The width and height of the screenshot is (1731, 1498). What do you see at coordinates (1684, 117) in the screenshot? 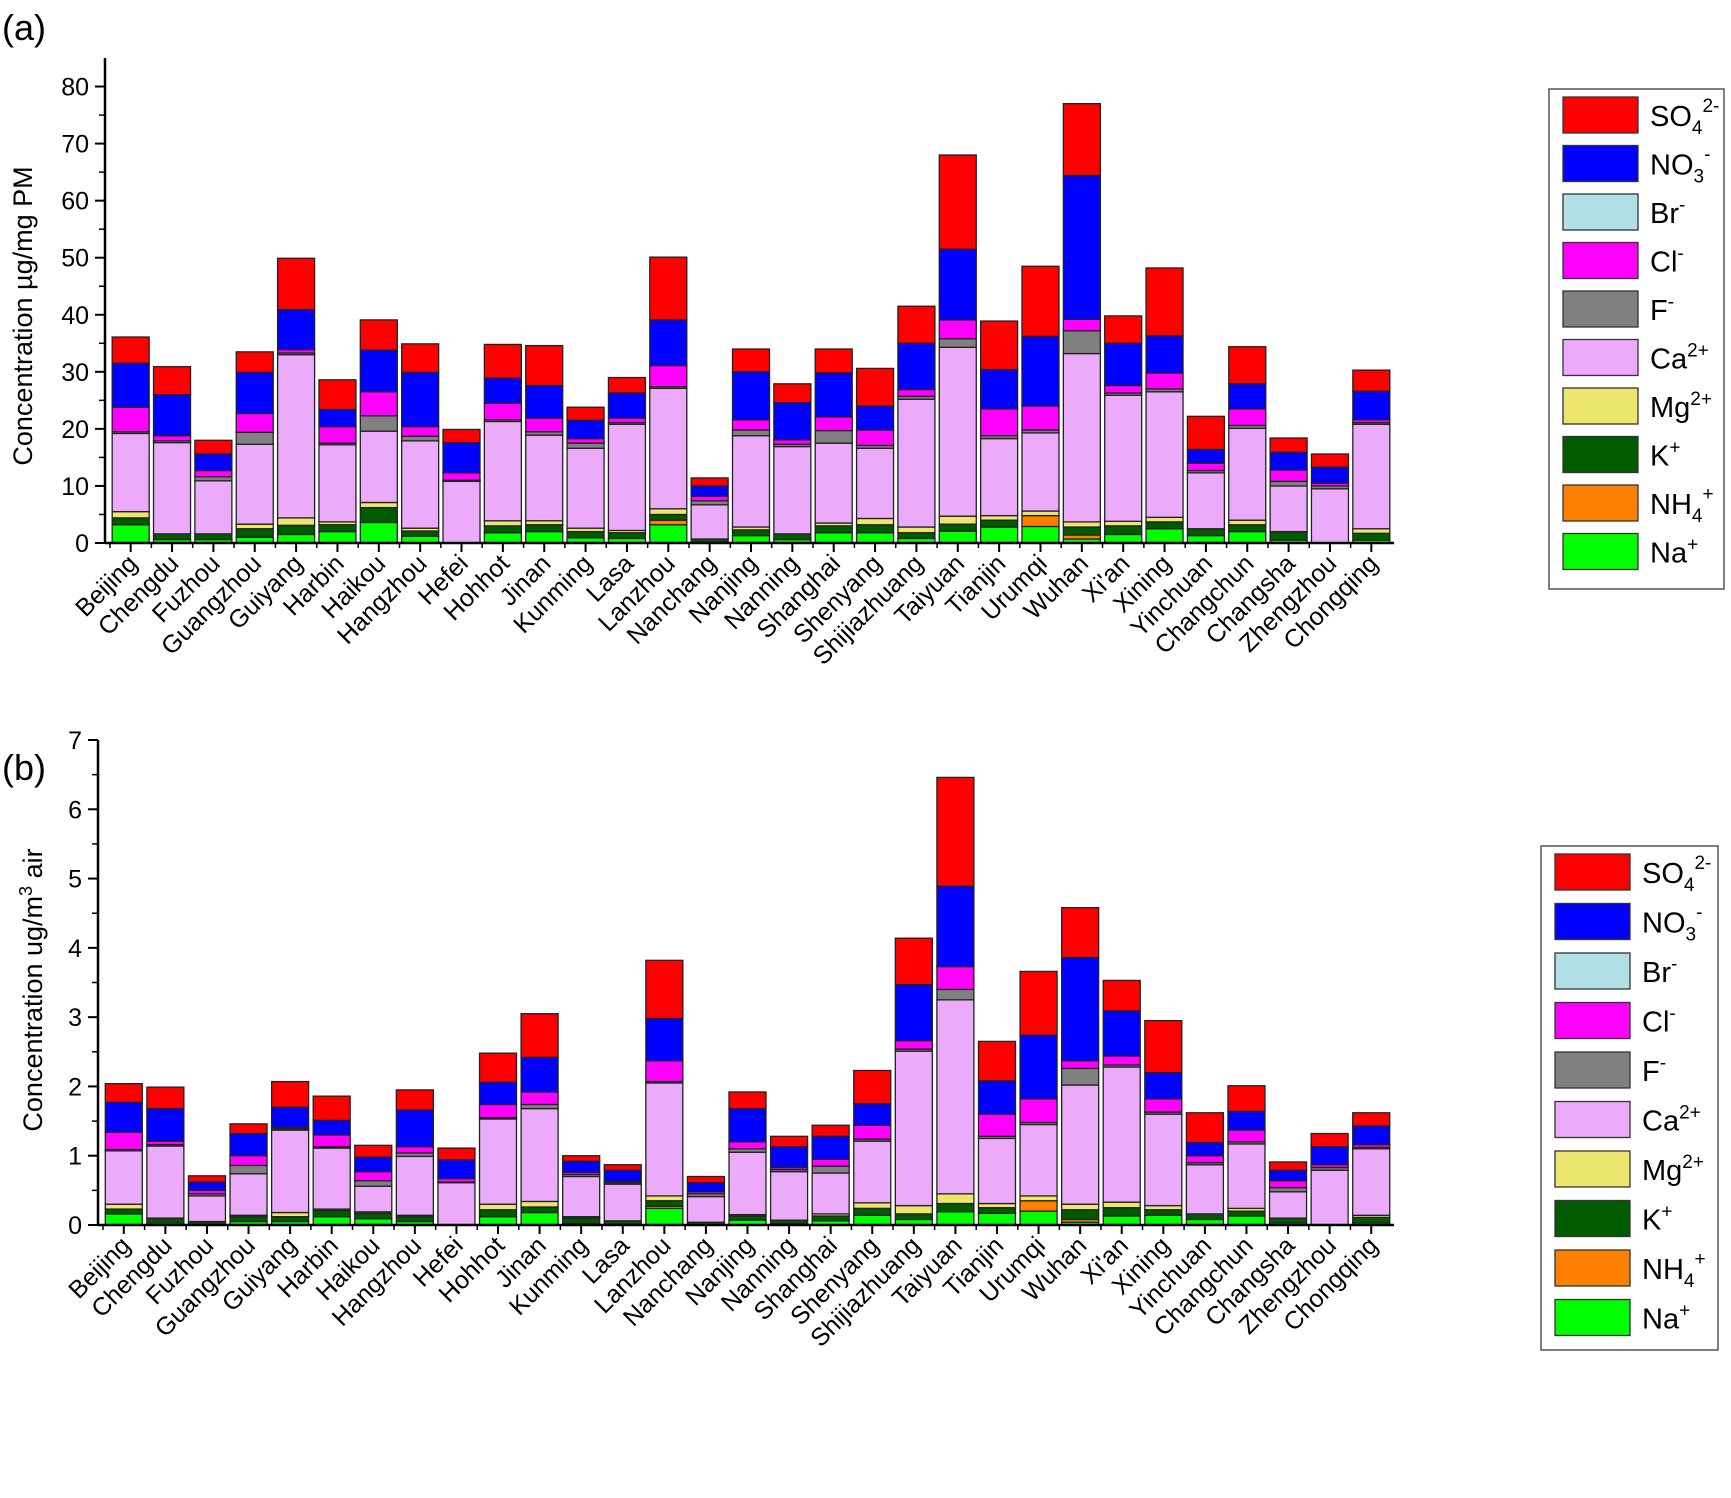
I see `legend-label: SO42-` at bounding box center [1684, 117].